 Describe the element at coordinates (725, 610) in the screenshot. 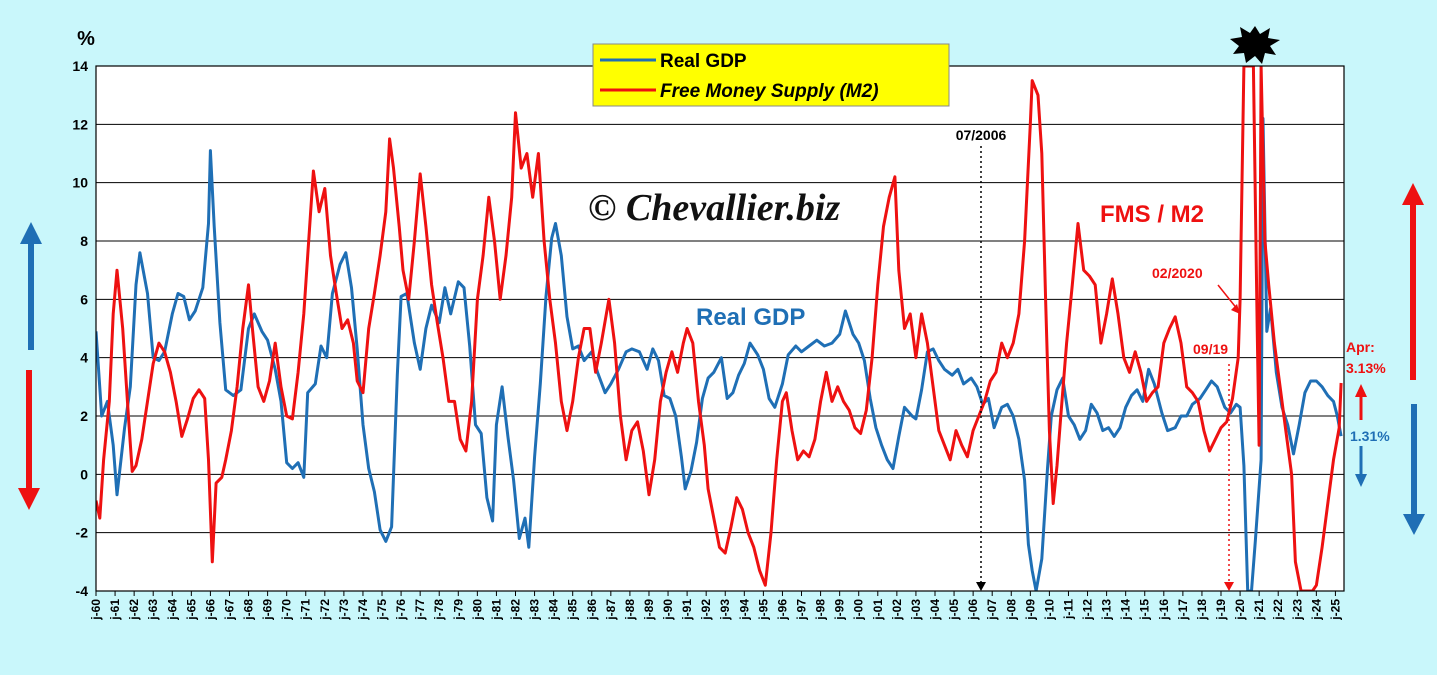

I see `x-tick-label: j-93` at that location.